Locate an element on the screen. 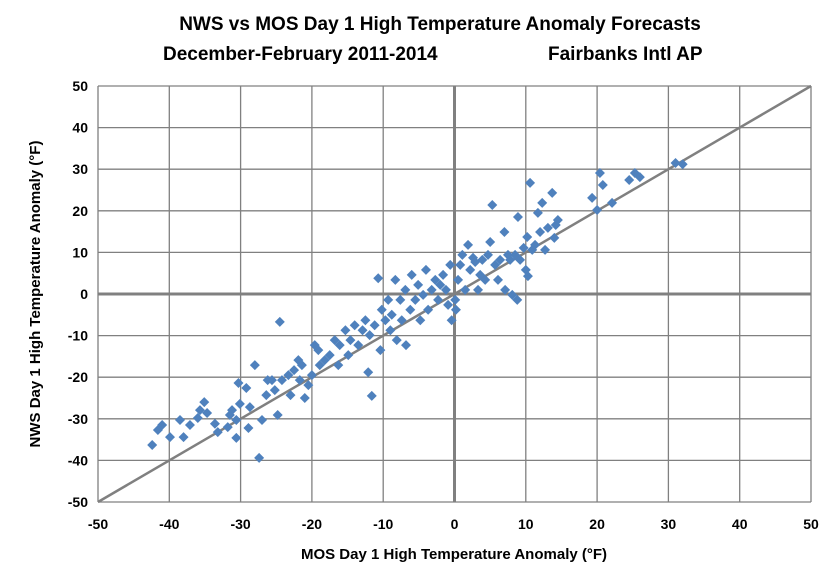  x-tick-label: 30 is located at coordinates (669, 524).